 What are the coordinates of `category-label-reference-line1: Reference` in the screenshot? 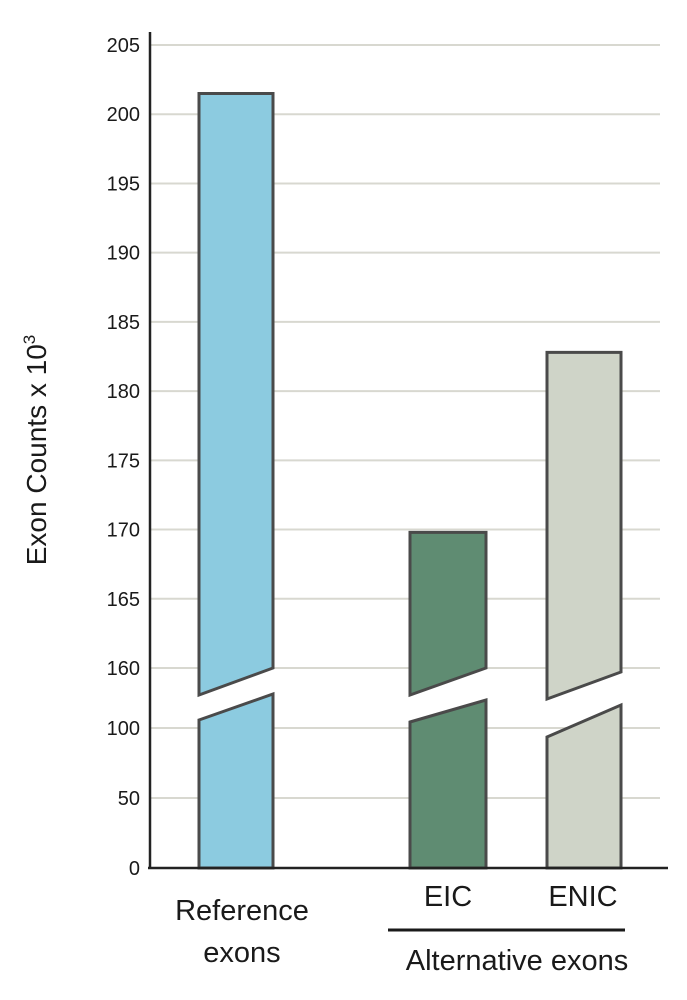 It's located at (242, 911).